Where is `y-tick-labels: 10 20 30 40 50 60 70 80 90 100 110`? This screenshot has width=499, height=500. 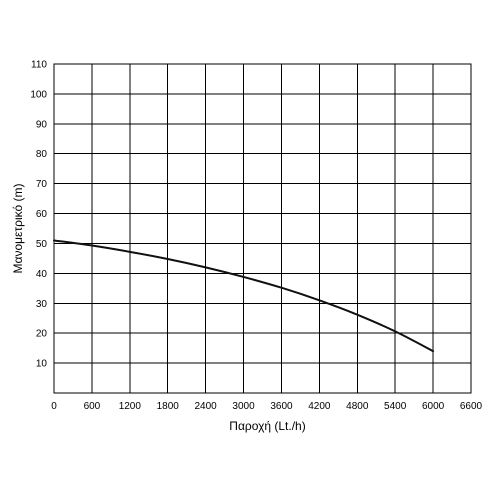 y-tick-labels: 10 20 30 40 50 60 70 80 90 100 110 is located at coordinates (38, 215).